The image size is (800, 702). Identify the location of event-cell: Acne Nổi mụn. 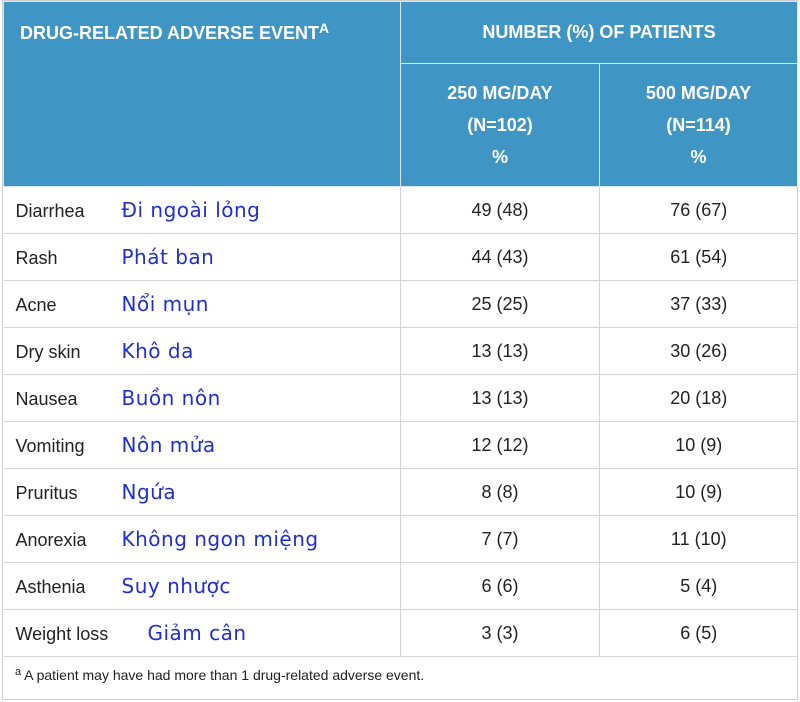
(202, 304).